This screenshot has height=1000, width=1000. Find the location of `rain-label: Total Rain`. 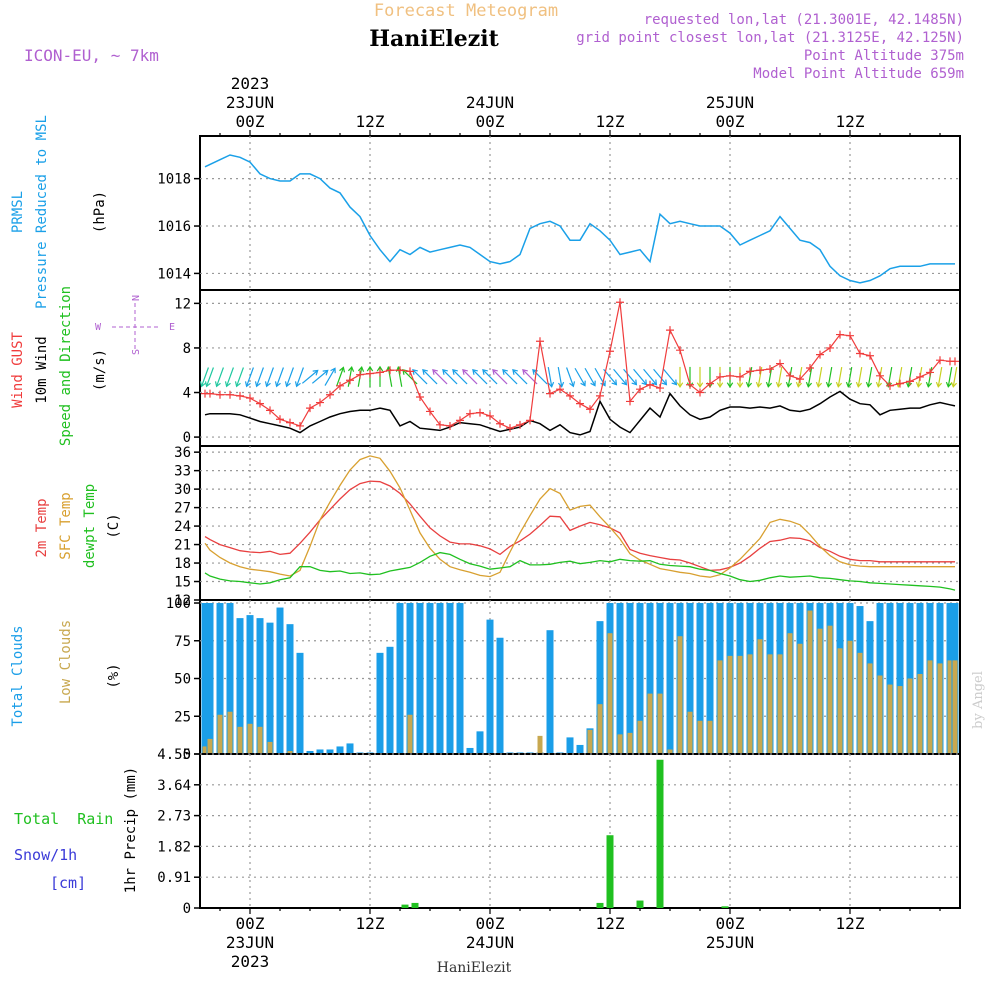

rain-label: Total Rain is located at coordinates (63, 819).